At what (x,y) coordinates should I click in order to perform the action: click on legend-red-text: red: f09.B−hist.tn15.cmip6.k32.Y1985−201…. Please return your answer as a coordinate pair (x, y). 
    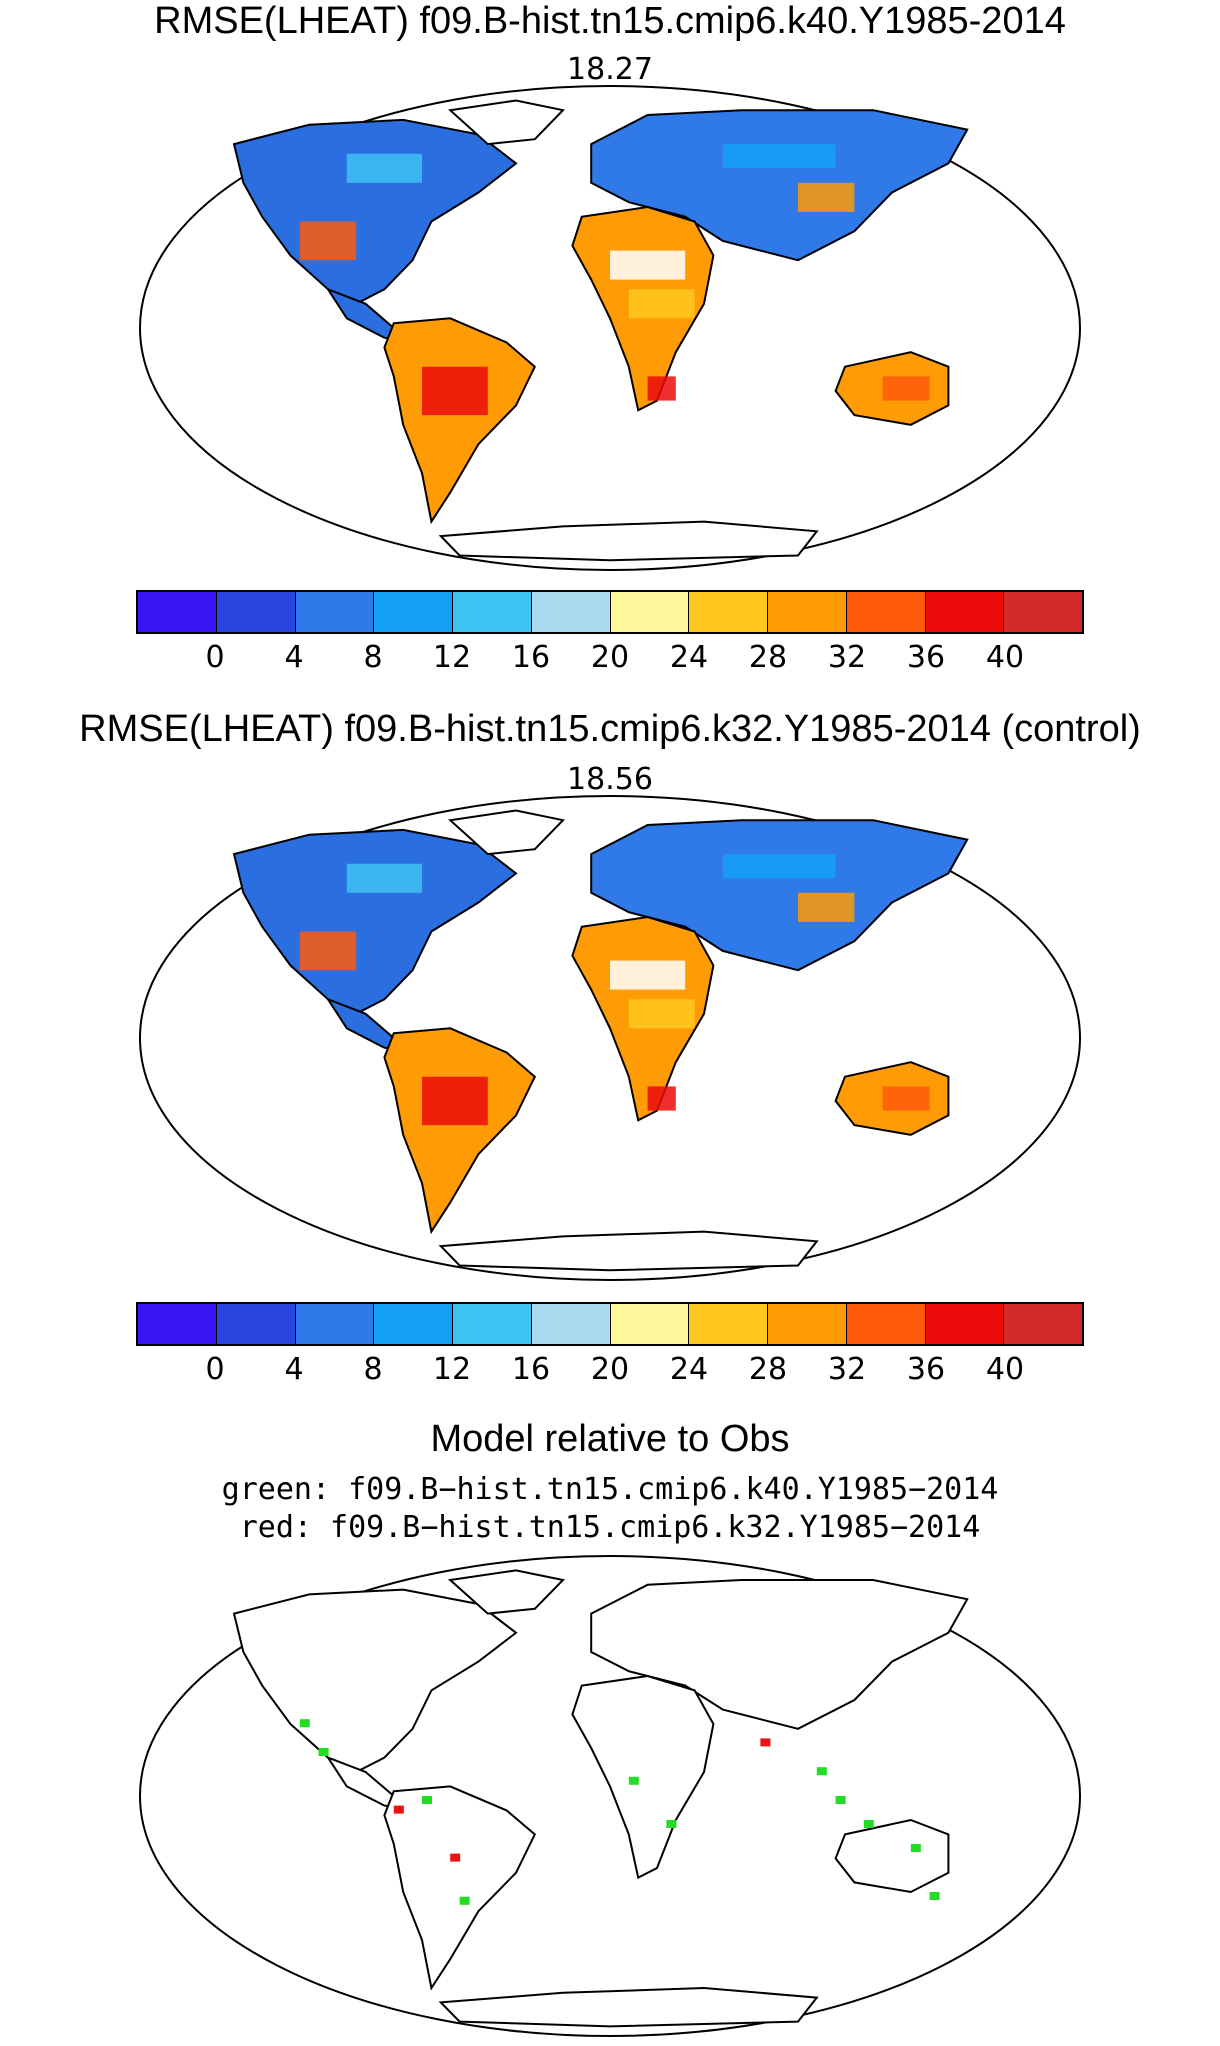
    Looking at the image, I should click on (610, 1527).